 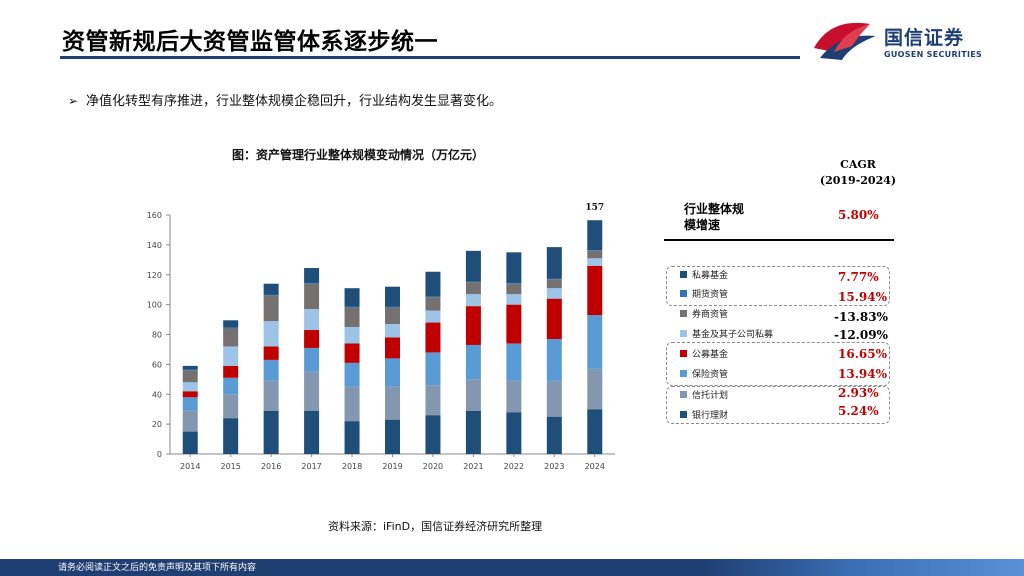 I want to click on legend-cagr-value: 5.24%, so click(x=858, y=411).